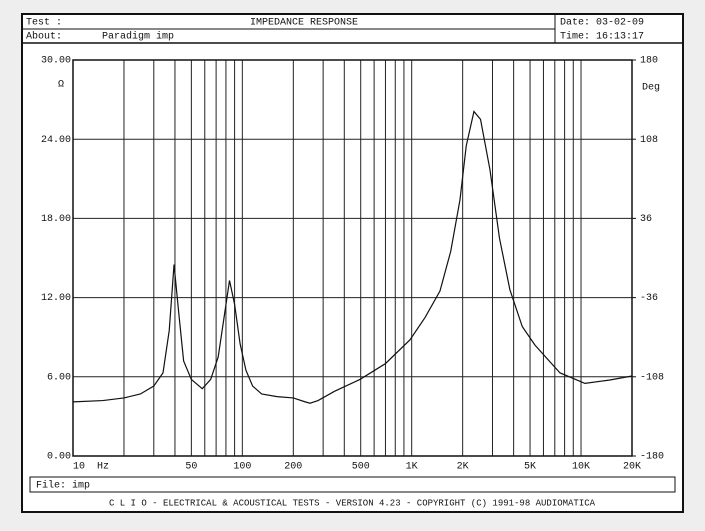 This screenshot has width=705, height=531. Describe the element at coordinates (646, 219) in the screenshot. I see `y2-tick-label: 36` at that location.